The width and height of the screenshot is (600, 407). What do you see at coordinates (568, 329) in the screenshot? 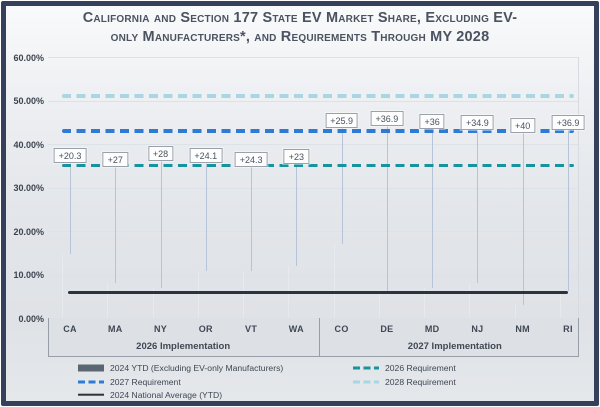
I see `x-axis-label-RI: RI` at bounding box center [568, 329].